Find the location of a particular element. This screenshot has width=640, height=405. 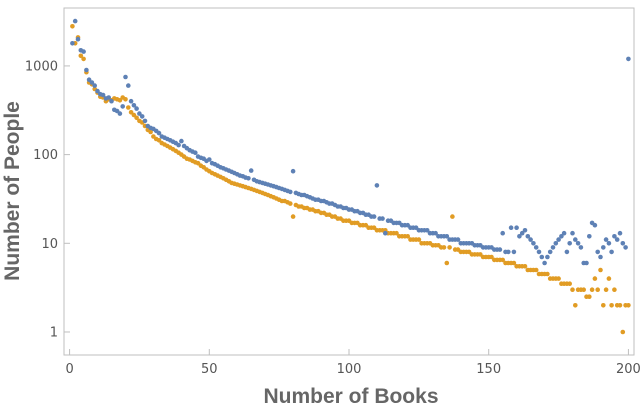

x-tick-label: 100 is located at coordinates (349, 369).